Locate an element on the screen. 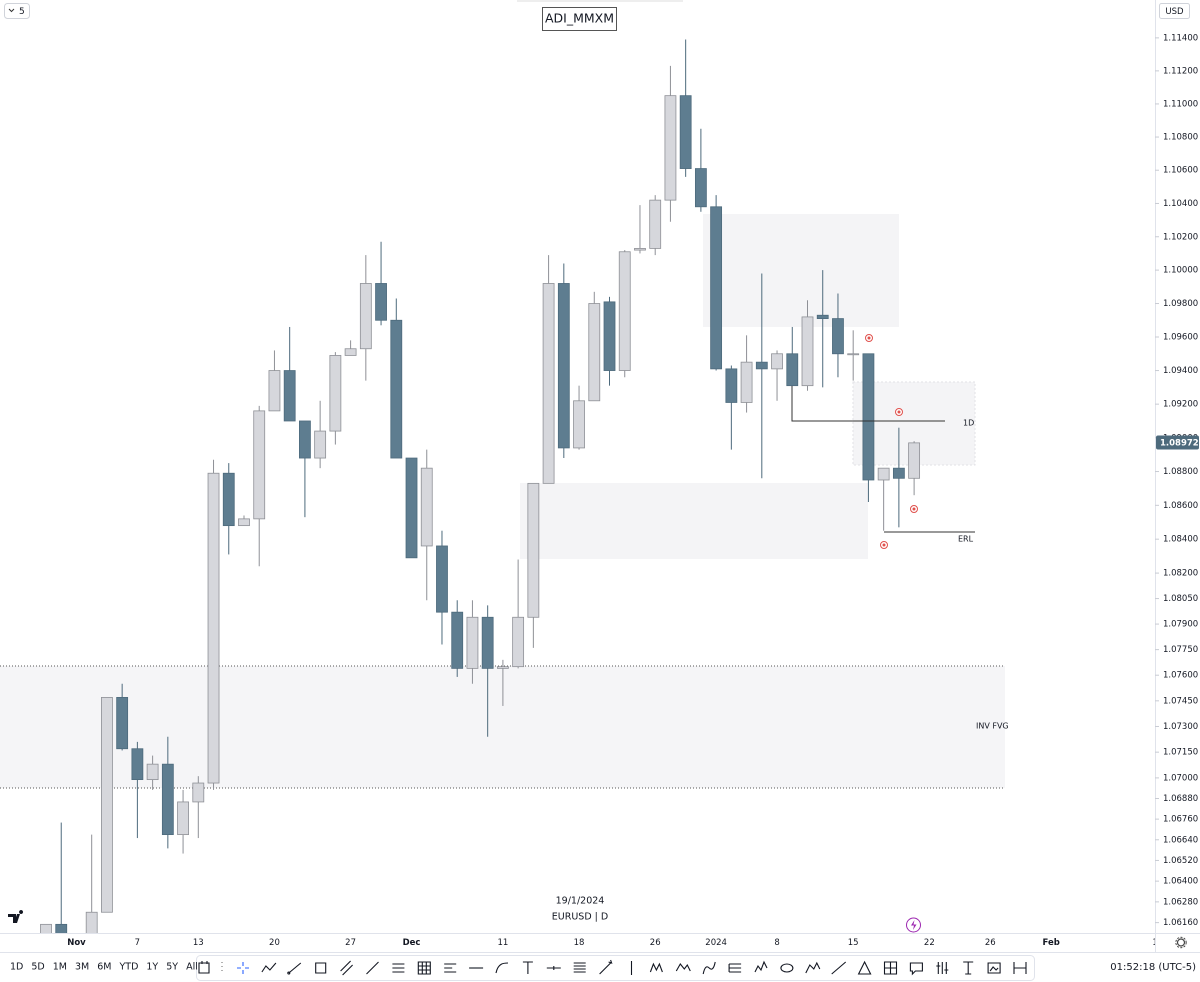 This screenshot has height=982, width=1200. y-tick-label: 1.09400 is located at coordinates (1180, 371).